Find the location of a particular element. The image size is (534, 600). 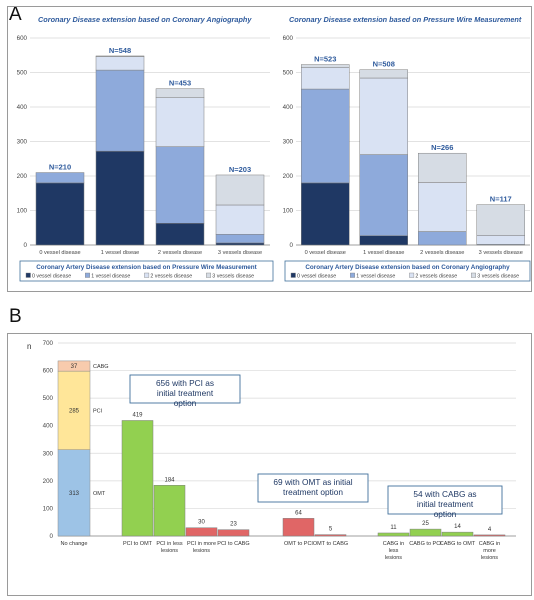

x-tick-label: PCI in more lesions is located at coordinates (201, 547).